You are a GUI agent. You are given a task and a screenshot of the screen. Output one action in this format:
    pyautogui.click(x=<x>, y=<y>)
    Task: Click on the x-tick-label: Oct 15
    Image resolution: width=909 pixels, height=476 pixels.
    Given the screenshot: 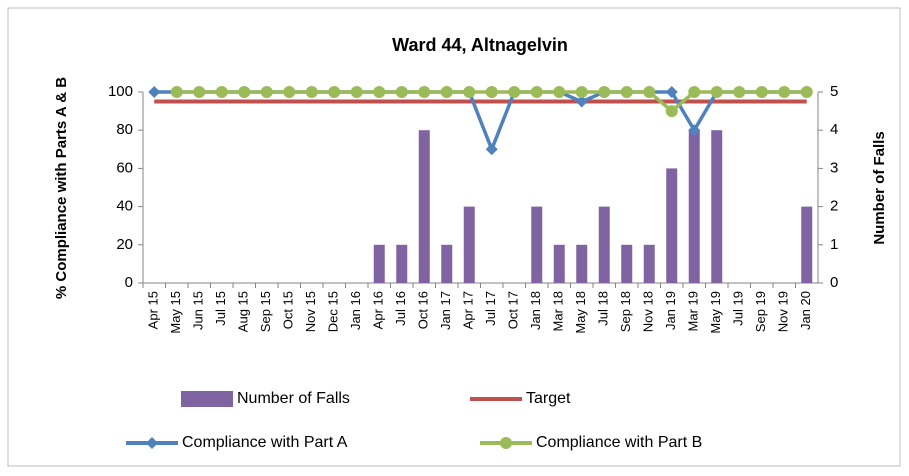 What is the action you would take?
    pyautogui.click(x=288, y=310)
    